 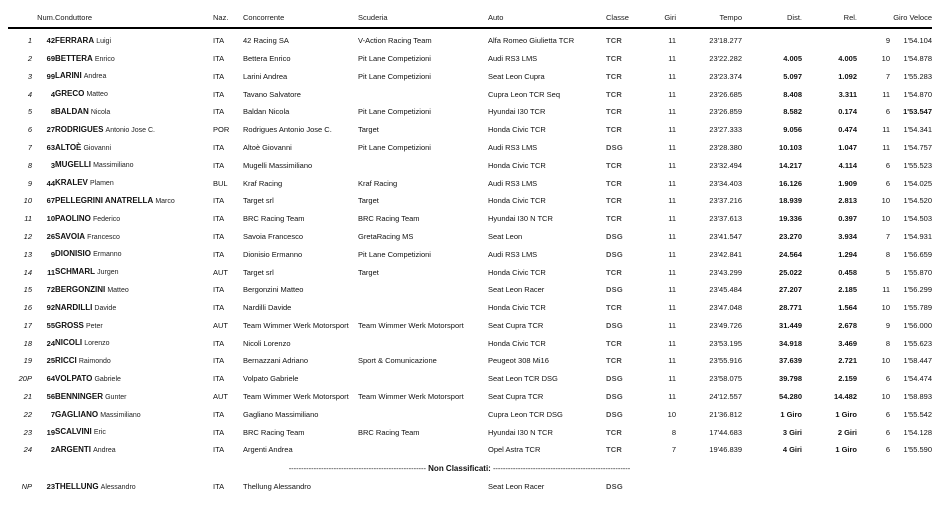 I want to click on cell-dist: 9.056, so click(x=792, y=130).